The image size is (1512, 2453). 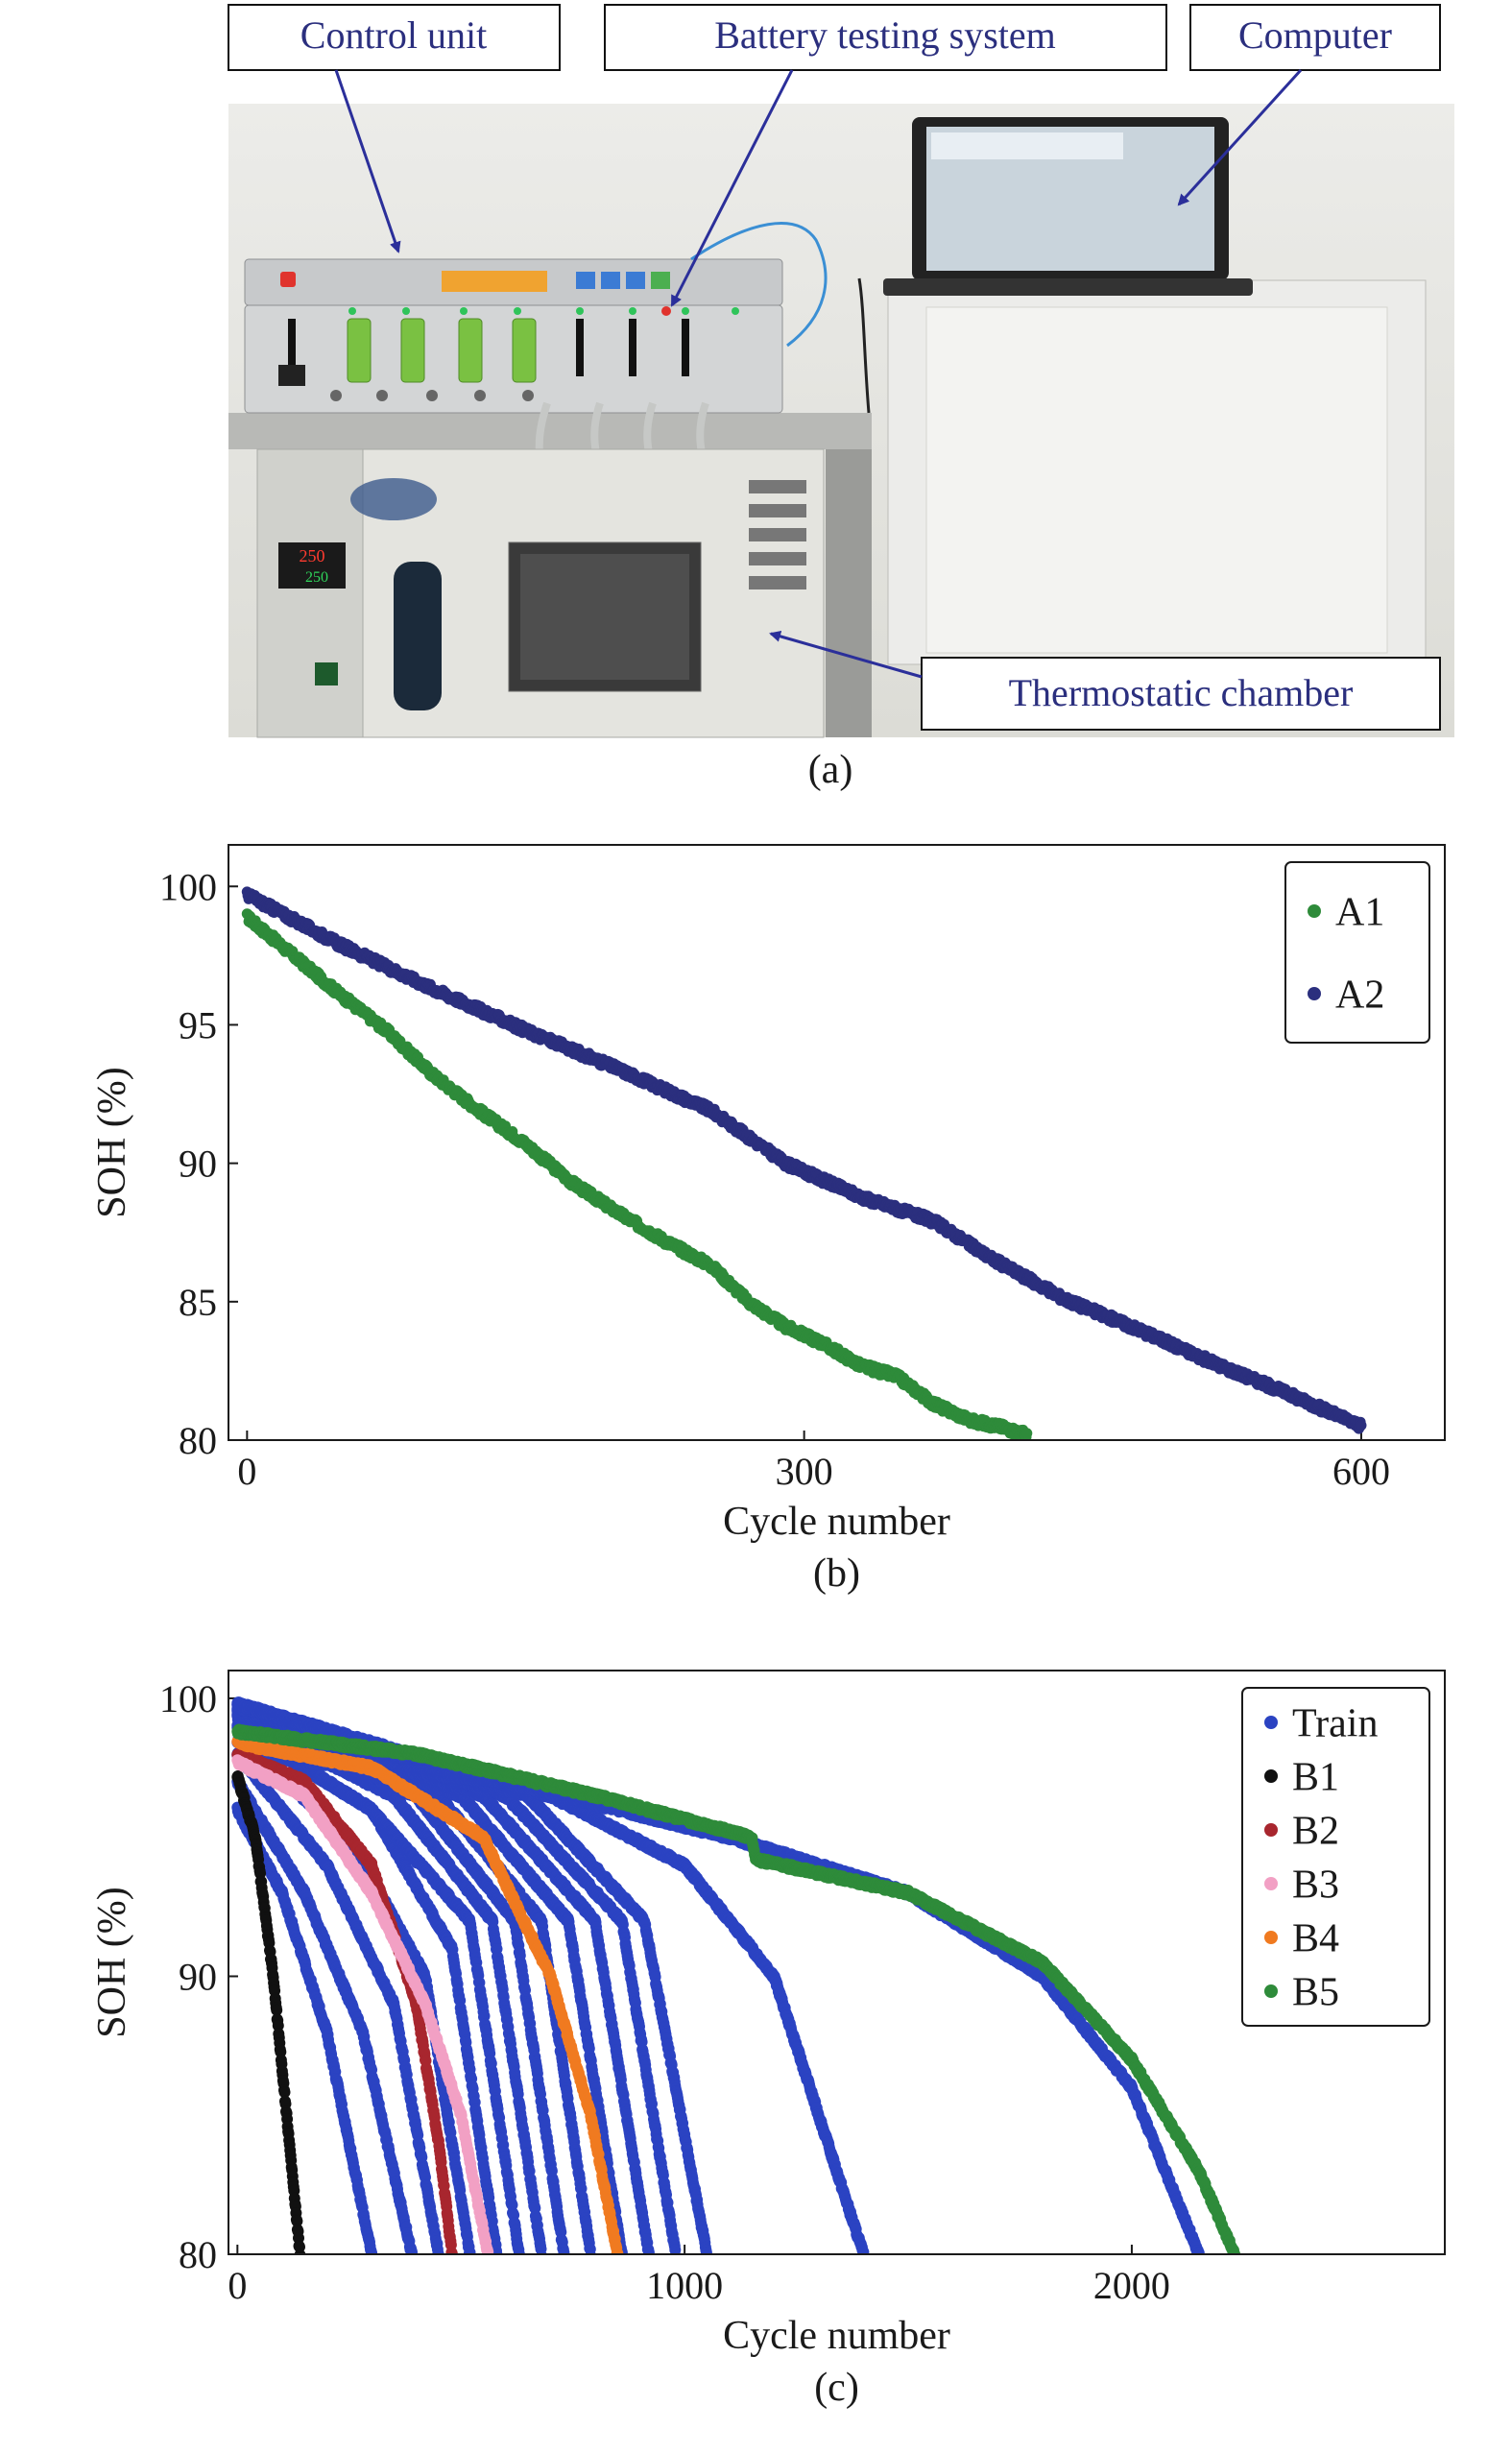 What do you see at coordinates (836, 1522) in the screenshot?
I see `chart-0-x-axis-label: Cycle number` at bounding box center [836, 1522].